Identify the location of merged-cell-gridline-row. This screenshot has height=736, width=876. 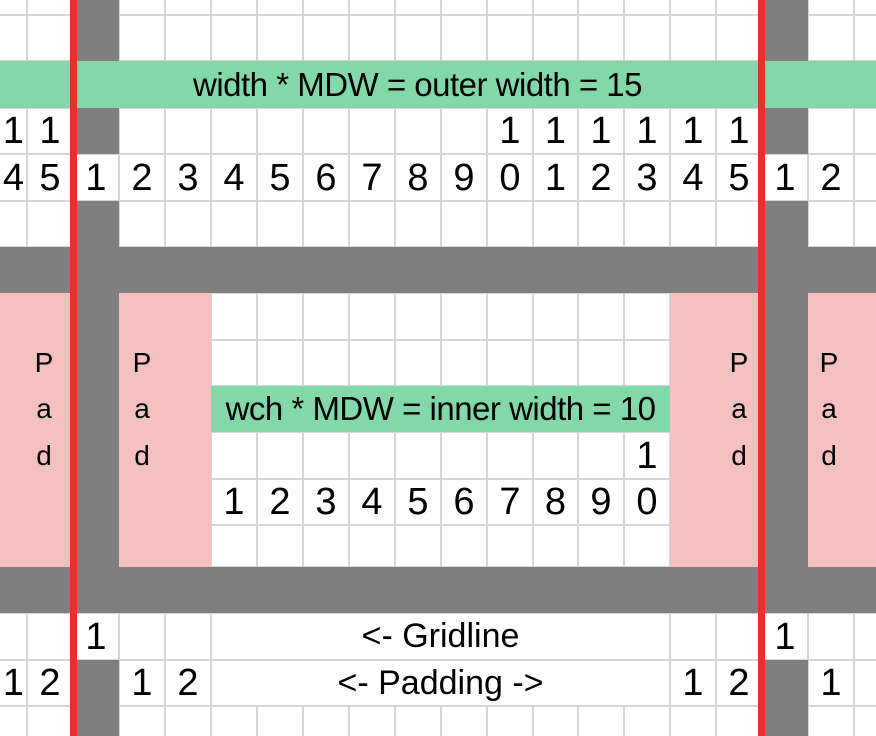
(440, 636).